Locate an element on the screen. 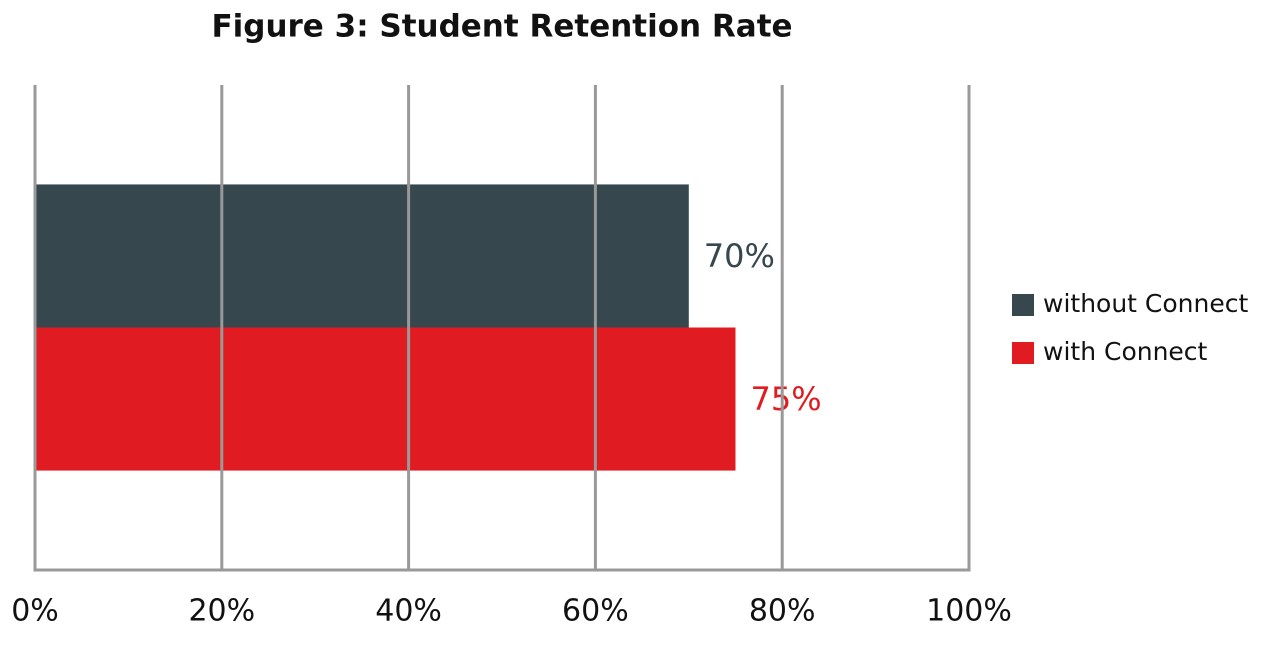 The height and width of the screenshot is (652, 1276). x-tick-label: 60% is located at coordinates (595, 611).